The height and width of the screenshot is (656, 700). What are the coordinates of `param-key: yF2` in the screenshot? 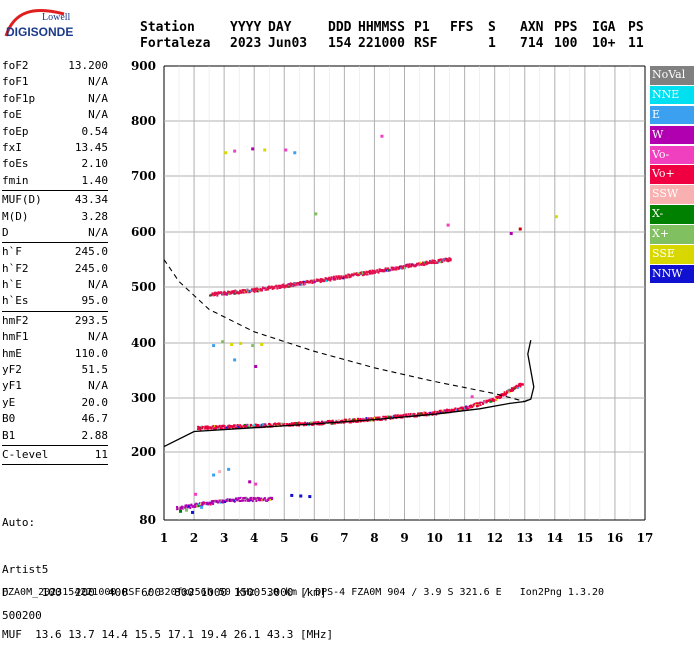 It's located at (12, 370).